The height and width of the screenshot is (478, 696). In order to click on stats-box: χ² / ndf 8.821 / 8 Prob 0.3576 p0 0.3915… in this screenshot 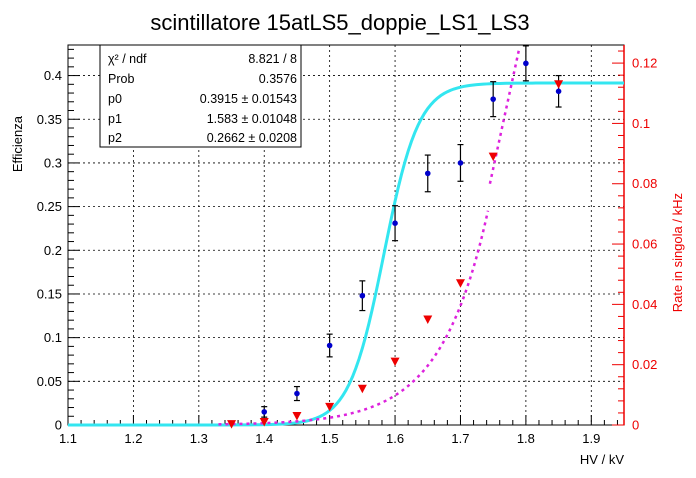, I will do `click(200, 96)`.